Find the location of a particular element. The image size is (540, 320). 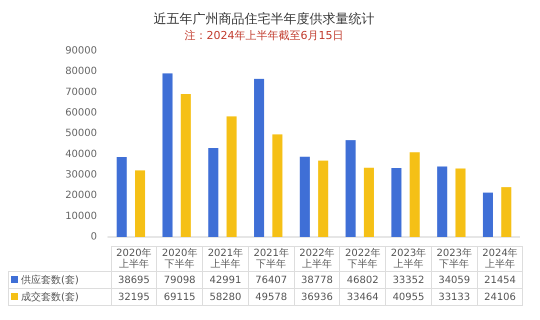

x-tick-label: 2020年下半年 is located at coordinates (179, 259).